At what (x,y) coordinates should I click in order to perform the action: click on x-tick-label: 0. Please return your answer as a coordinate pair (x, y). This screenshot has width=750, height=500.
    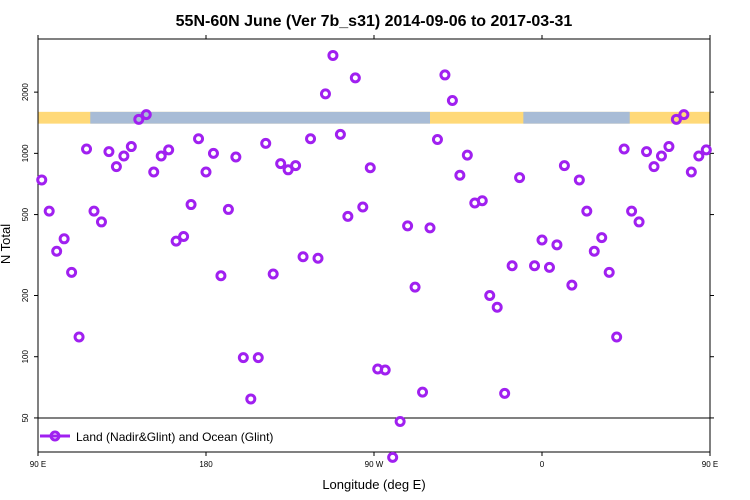
    Looking at the image, I should click on (542, 464).